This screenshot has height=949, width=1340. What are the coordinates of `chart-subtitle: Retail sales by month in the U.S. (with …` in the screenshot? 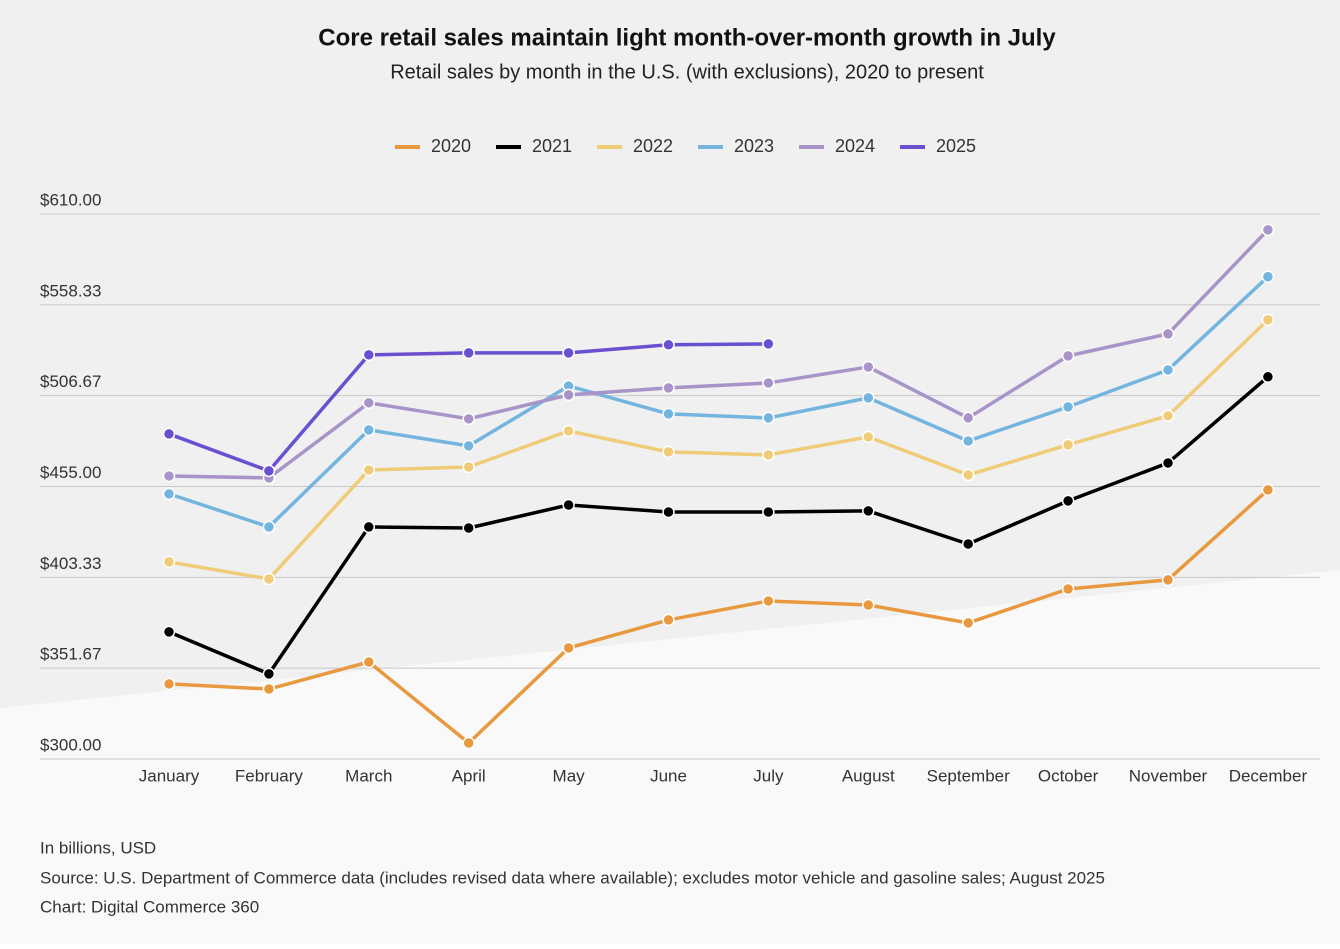 It's located at (687, 72).